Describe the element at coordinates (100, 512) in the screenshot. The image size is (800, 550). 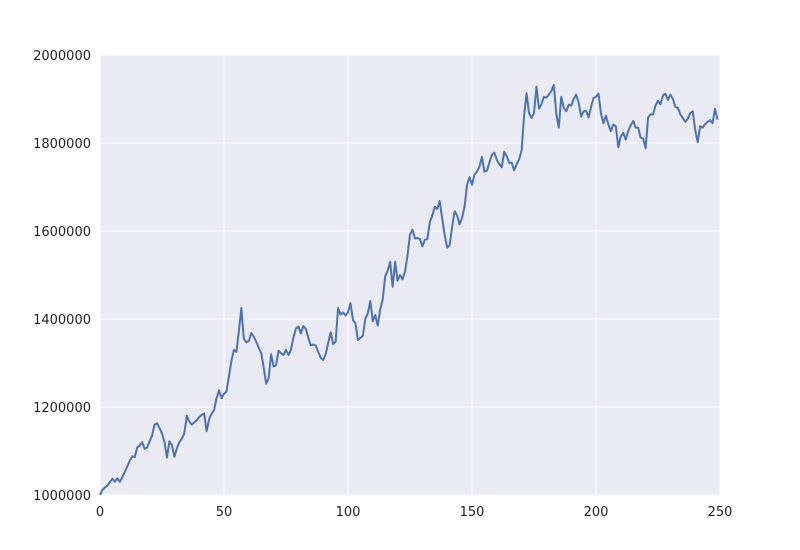
I see `x-tick-label: 0` at that location.